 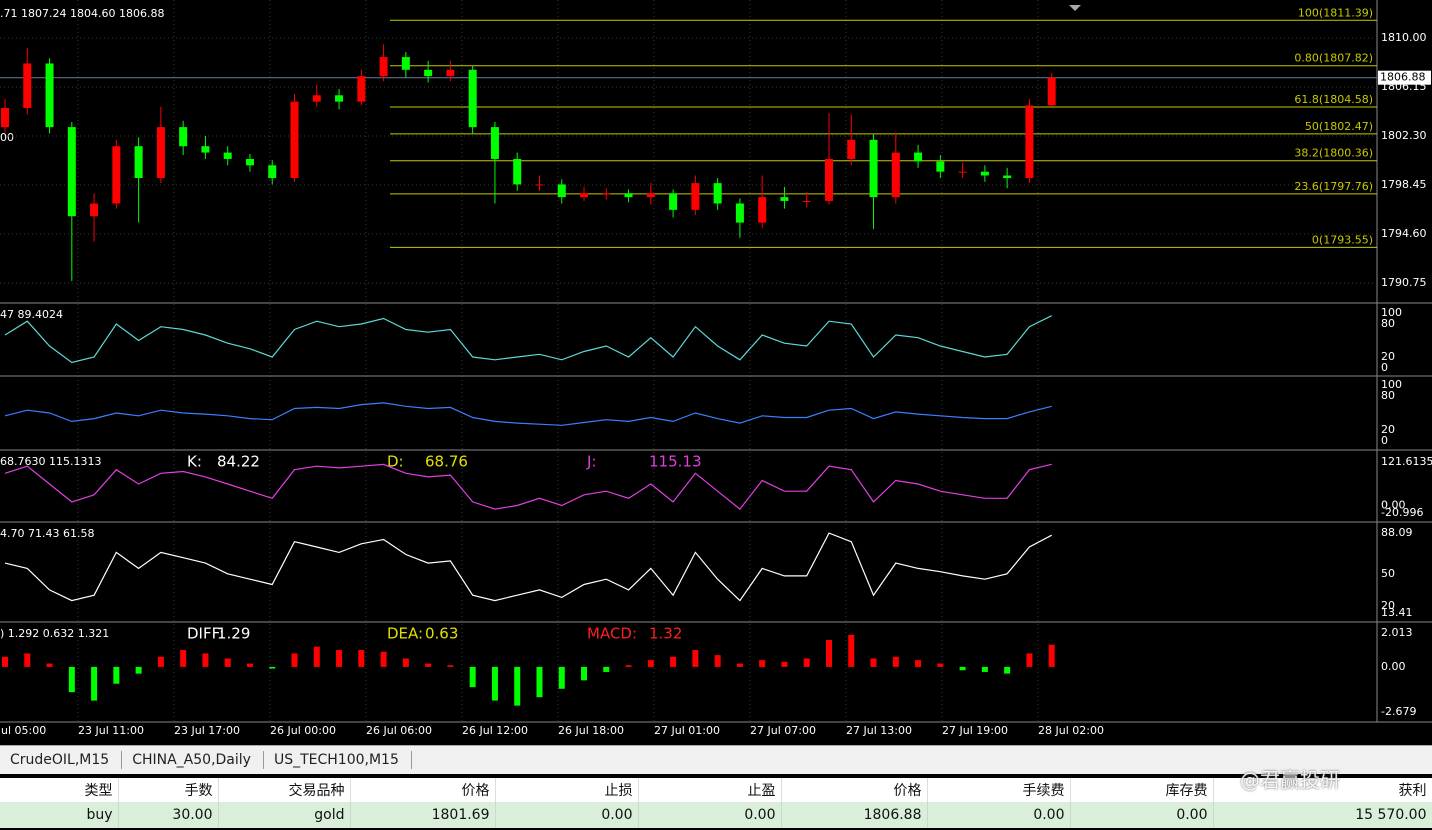 I want to click on ohlc-header: .71 1807.24 1804.60 1806.88, so click(x=82, y=13).